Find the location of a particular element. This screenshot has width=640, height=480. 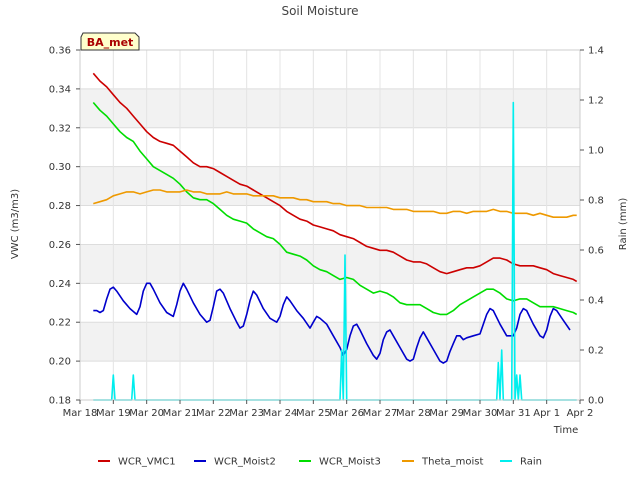

series-line-theta-moist is located at coordinates (335, 203).